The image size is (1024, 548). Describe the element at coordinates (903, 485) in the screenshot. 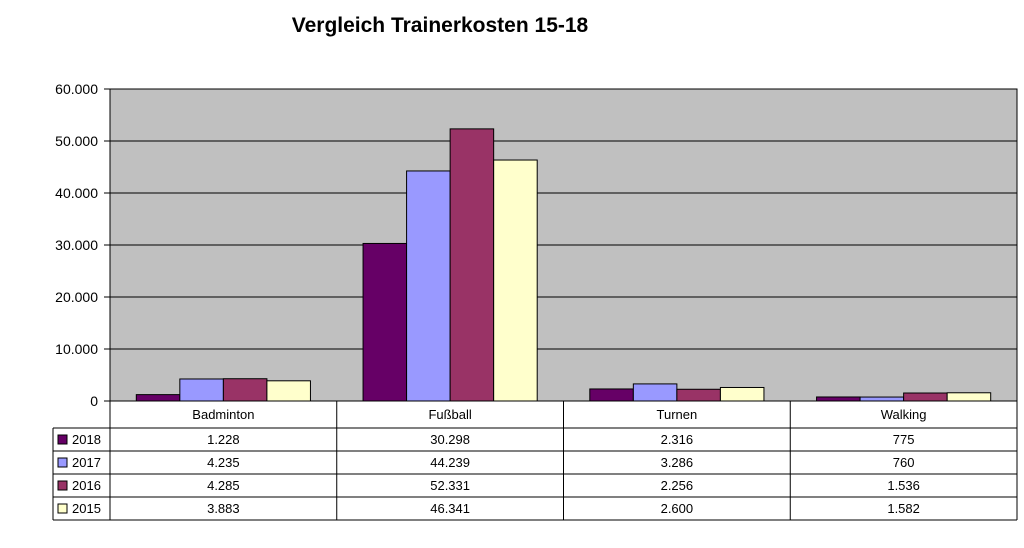

I see `data-label: 1.536` at that location.